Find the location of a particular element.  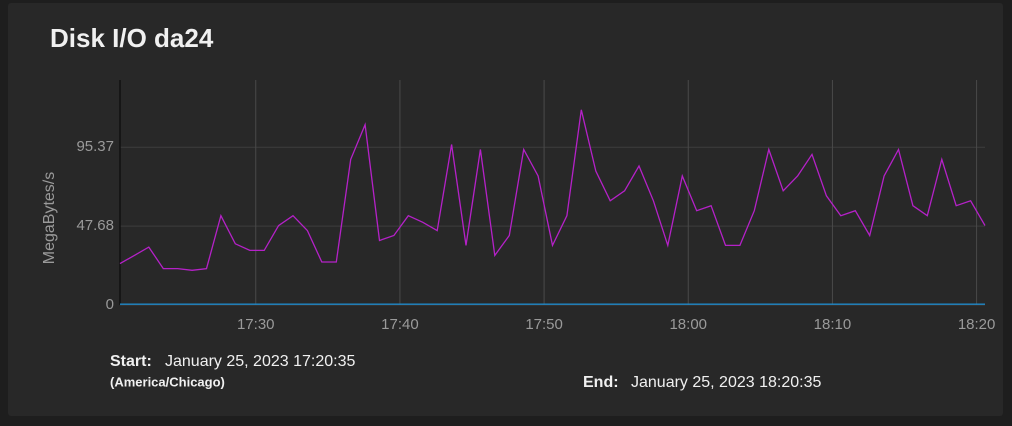

x-tick-label: 18:10 is located at coordinates (833, 324).